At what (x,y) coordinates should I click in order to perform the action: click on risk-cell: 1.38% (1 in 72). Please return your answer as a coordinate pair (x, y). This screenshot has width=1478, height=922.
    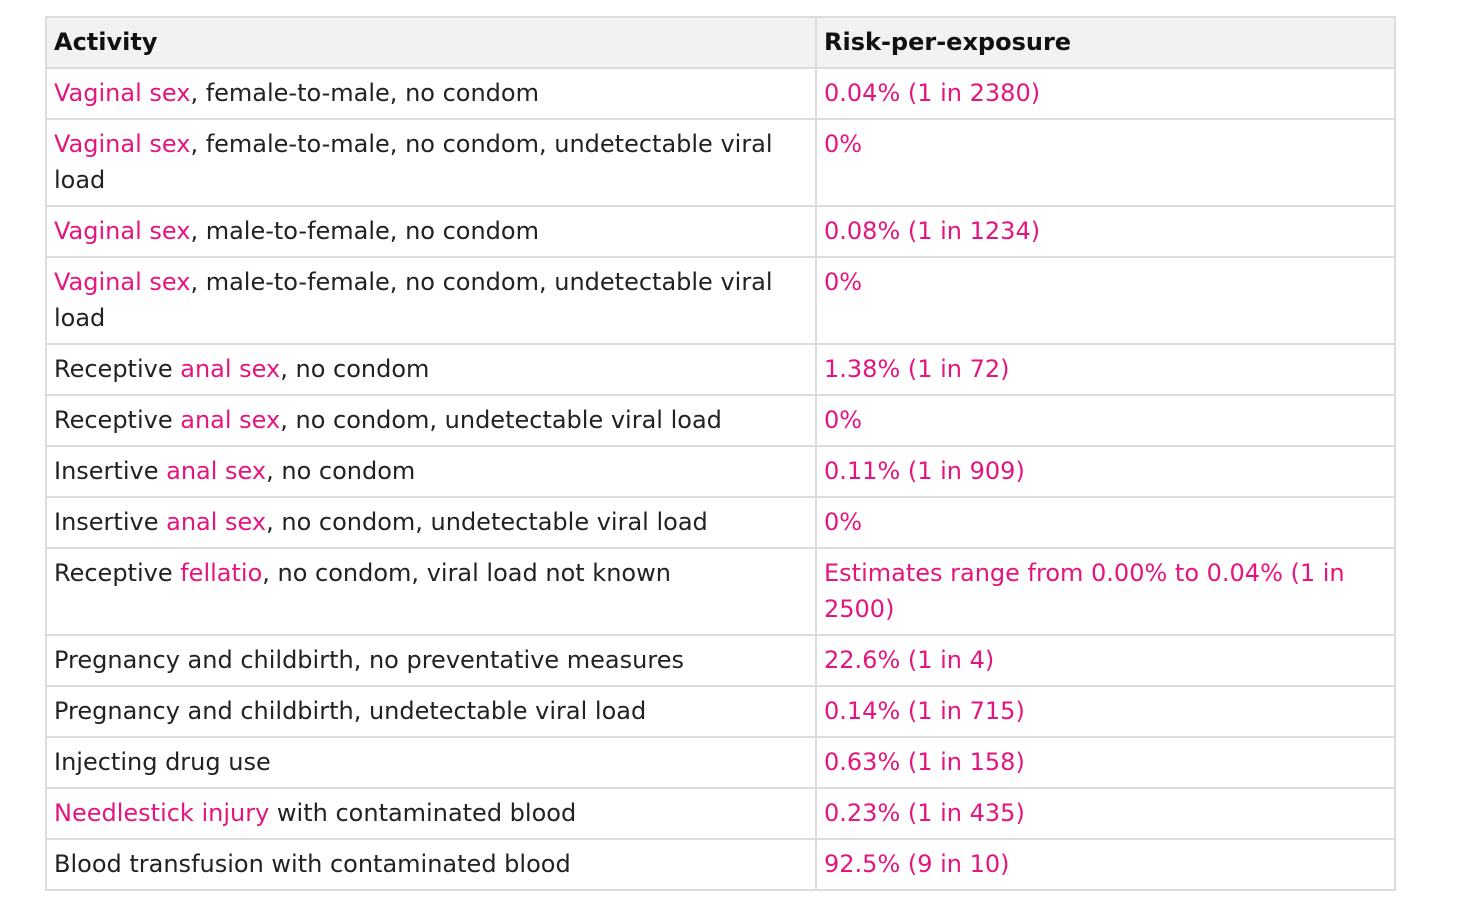
    Looking at the image, I should click on (1105, 369).